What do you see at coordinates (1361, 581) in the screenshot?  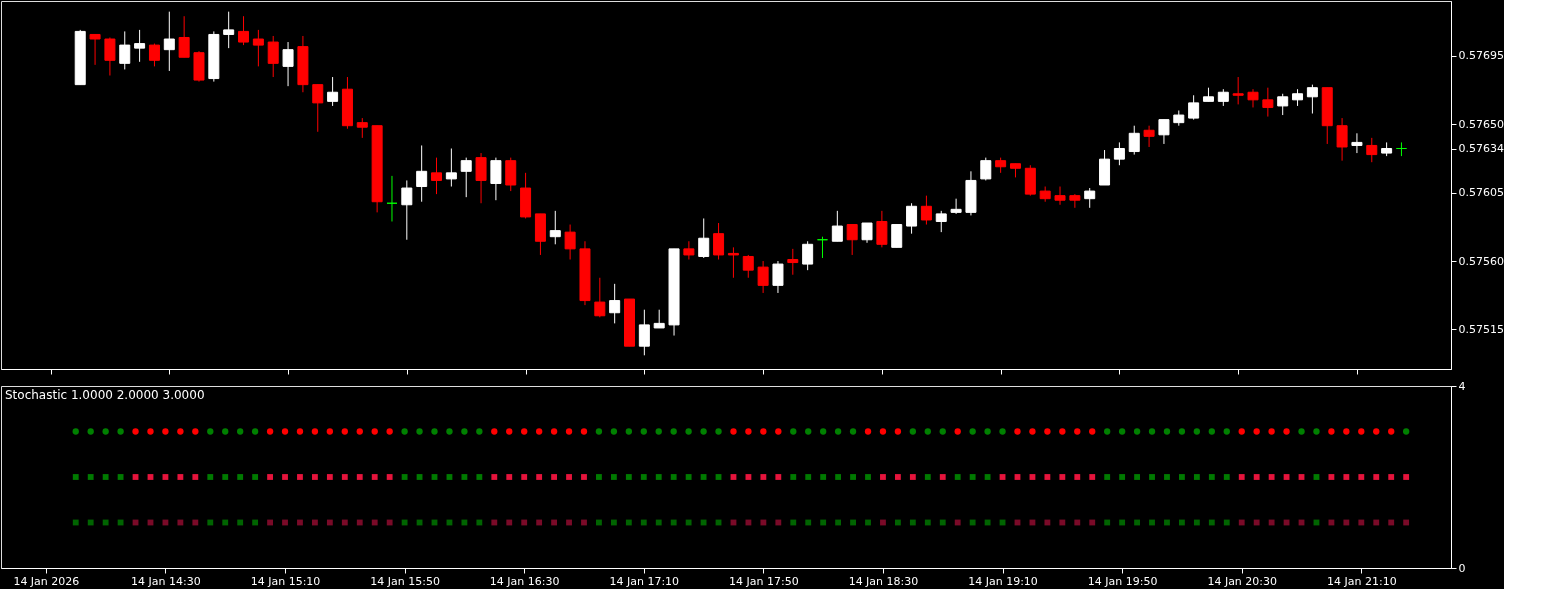 I see `x-tick-label: 14 Jan 21:10` at bounding box center [1361, 581].